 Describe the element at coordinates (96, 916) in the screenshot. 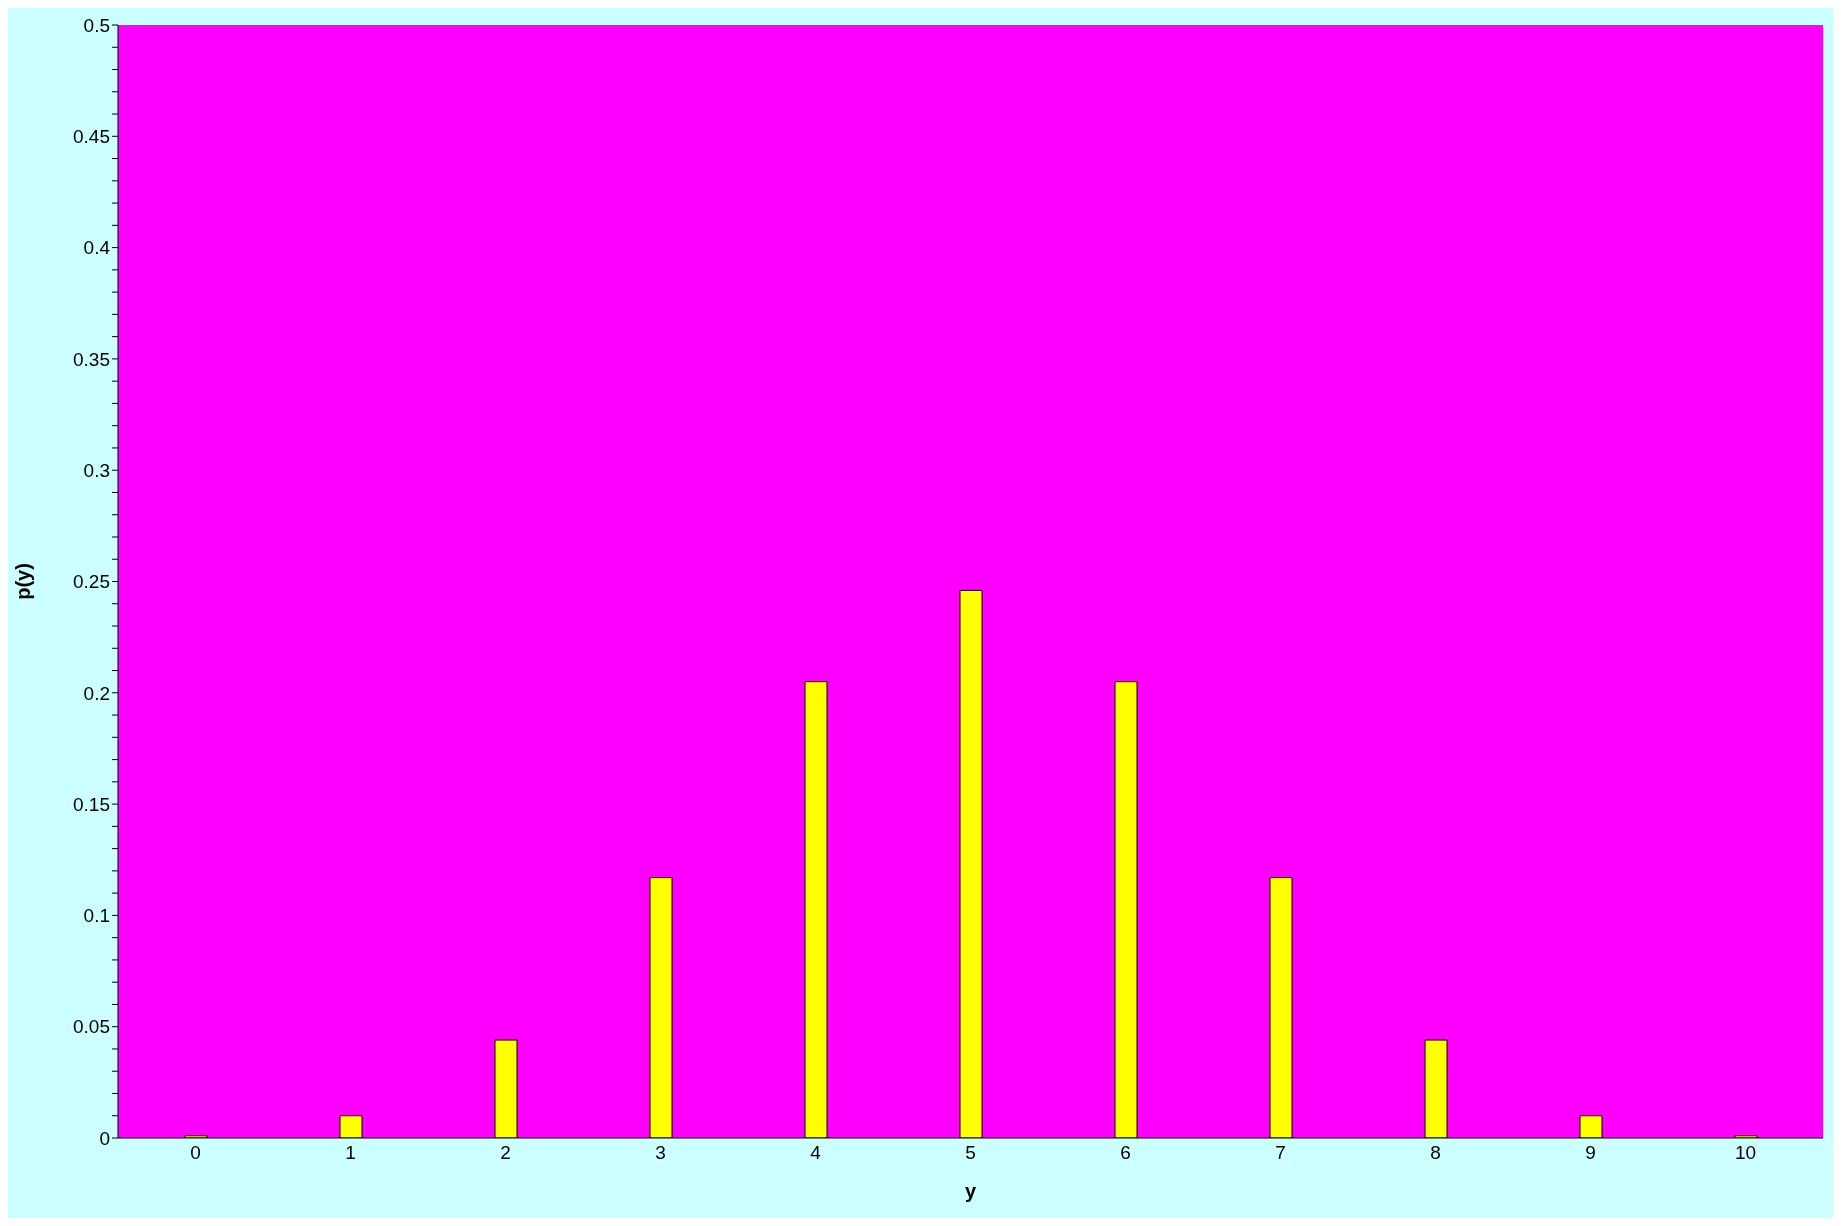

I see `y-tick-label: 0.1` at that location.